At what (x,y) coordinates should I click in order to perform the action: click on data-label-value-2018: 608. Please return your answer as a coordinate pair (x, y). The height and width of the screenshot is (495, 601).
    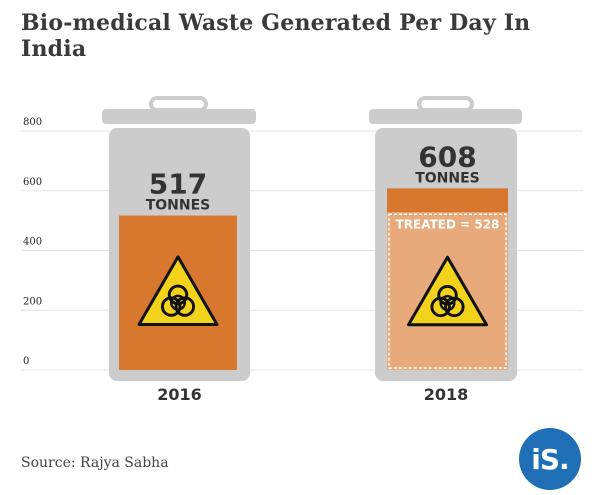
    Looking at the image, I should click on (447, 156).